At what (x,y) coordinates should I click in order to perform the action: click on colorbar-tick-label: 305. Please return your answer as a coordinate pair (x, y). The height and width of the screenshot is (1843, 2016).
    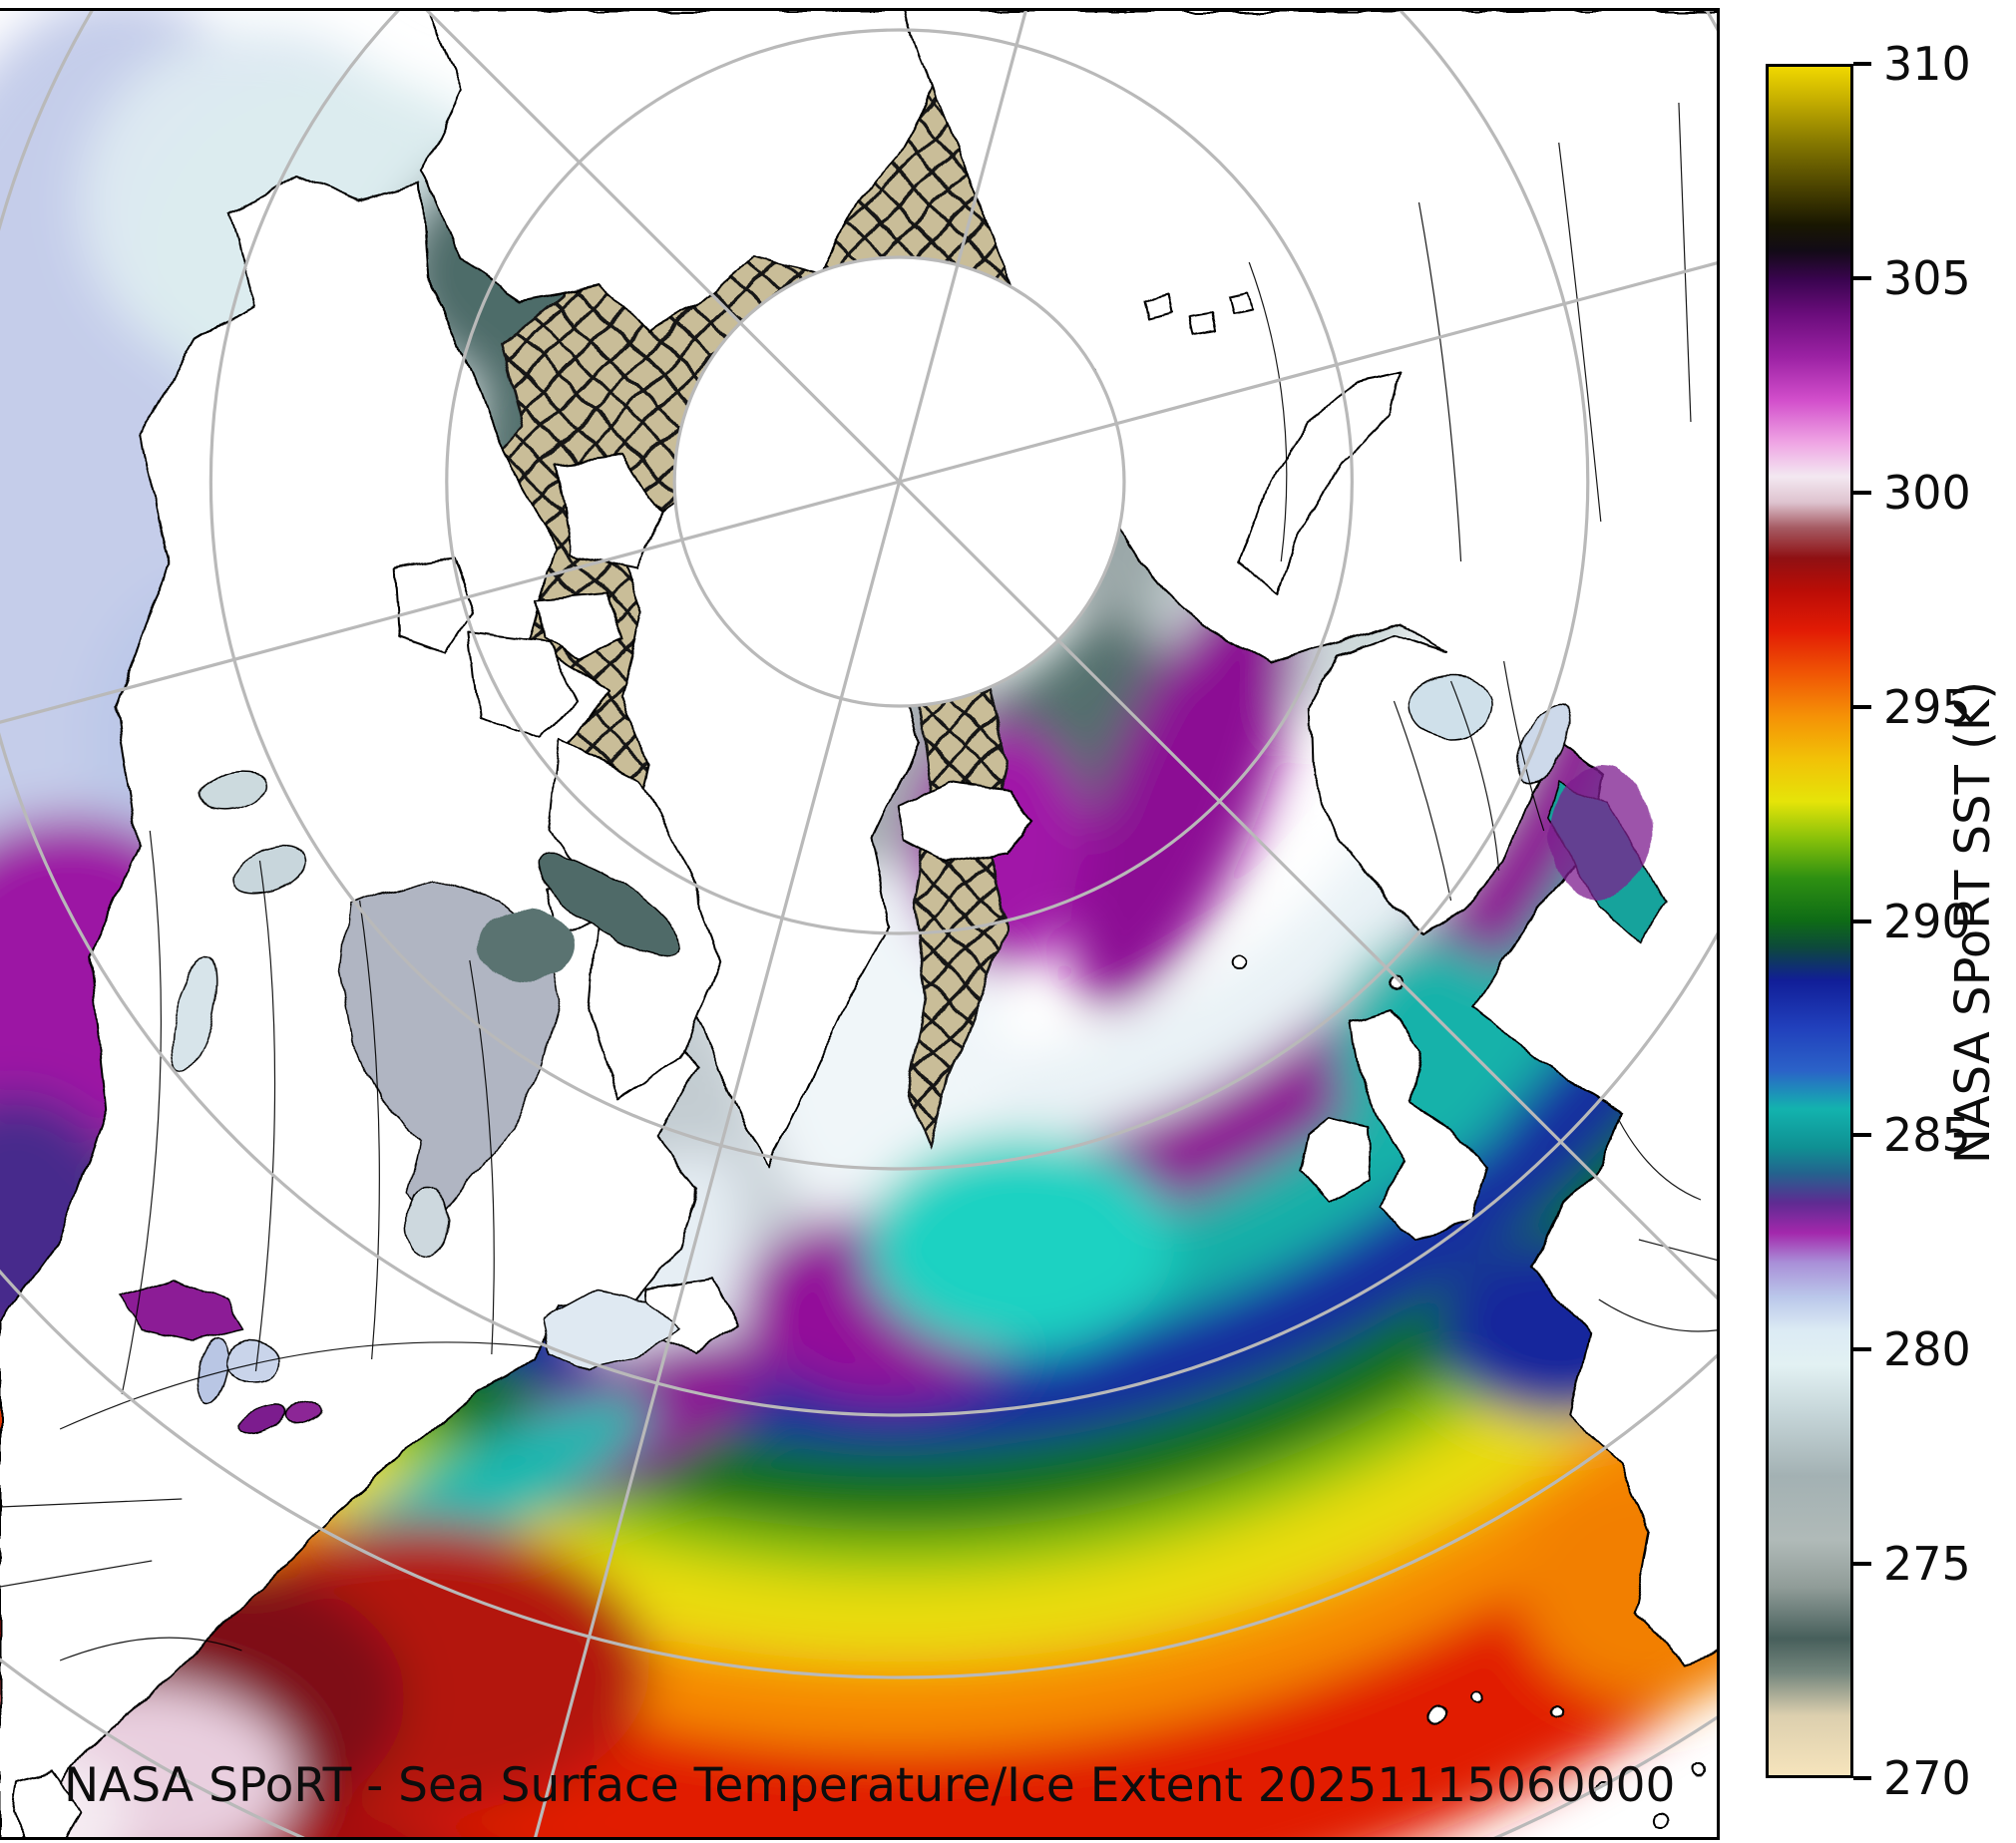
    Looking at the image, I should click on (1927, 277).